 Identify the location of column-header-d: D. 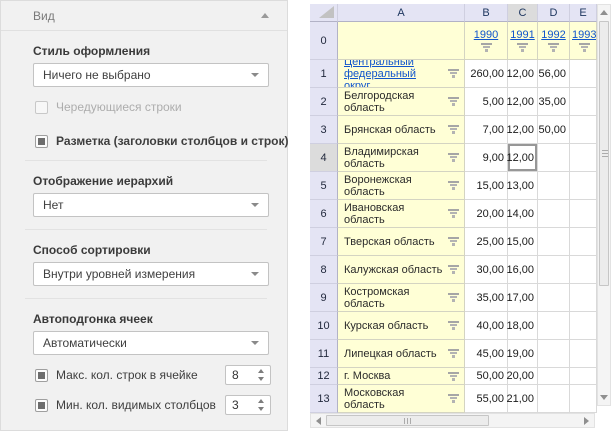
(554, 13).